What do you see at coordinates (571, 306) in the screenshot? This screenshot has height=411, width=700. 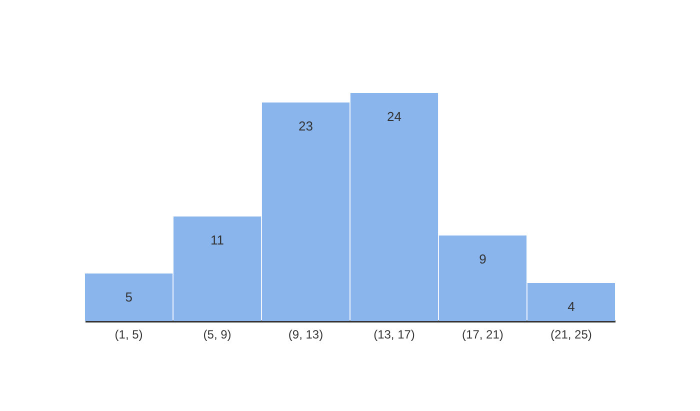 I see `data-label: 4` at bounding box center [571, 306].